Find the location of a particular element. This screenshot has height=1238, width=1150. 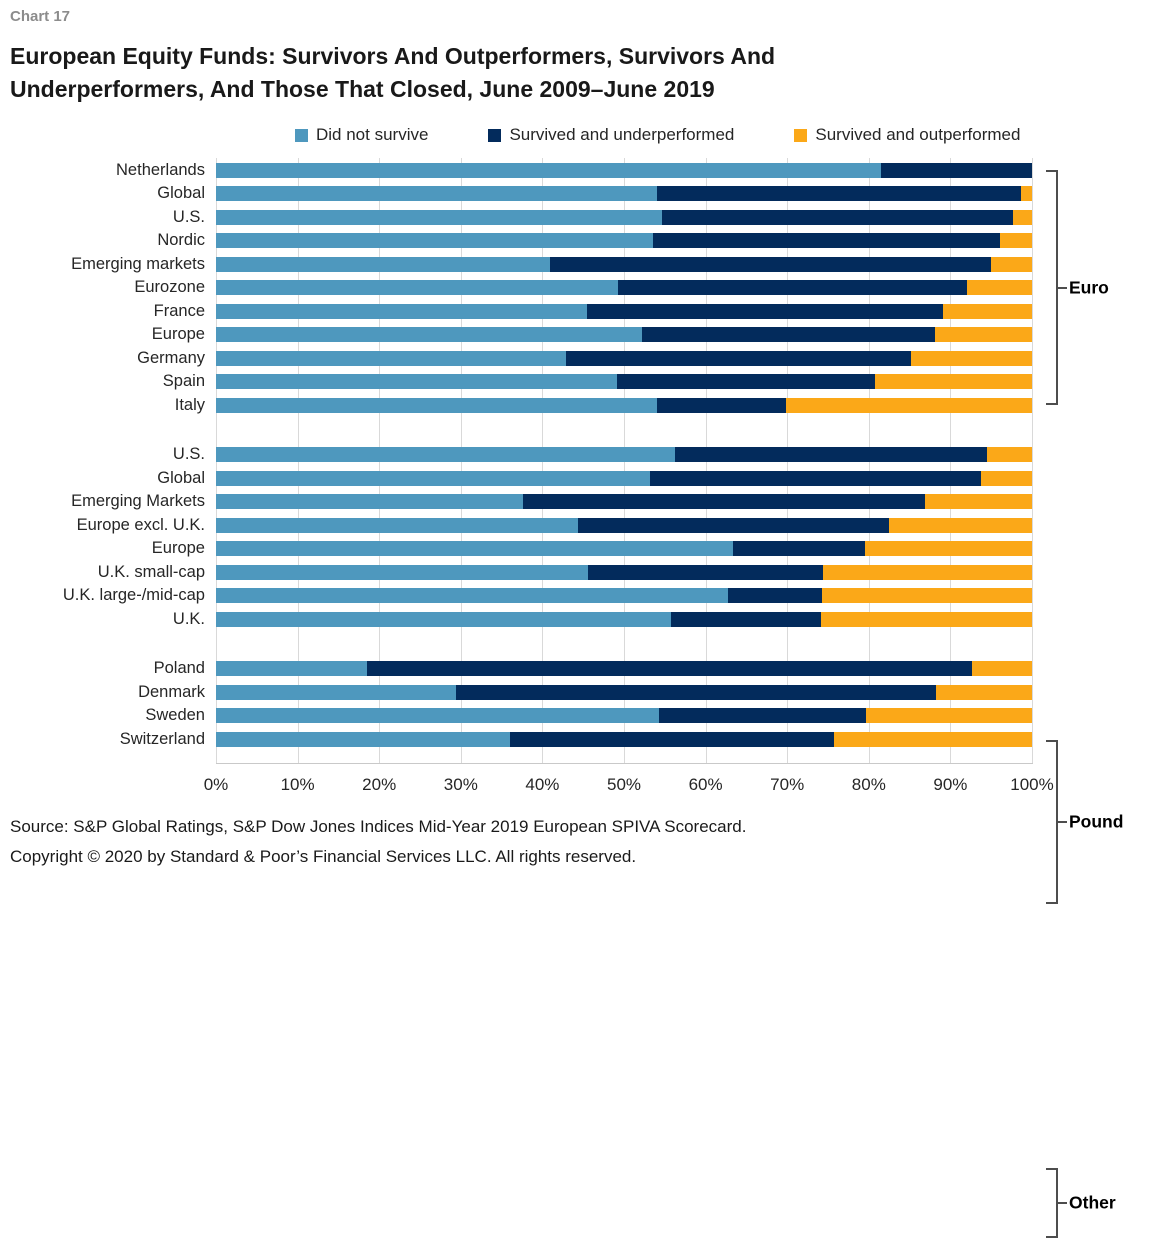

legend-label: Survived and outperformed is located at coordinates (918, 135).